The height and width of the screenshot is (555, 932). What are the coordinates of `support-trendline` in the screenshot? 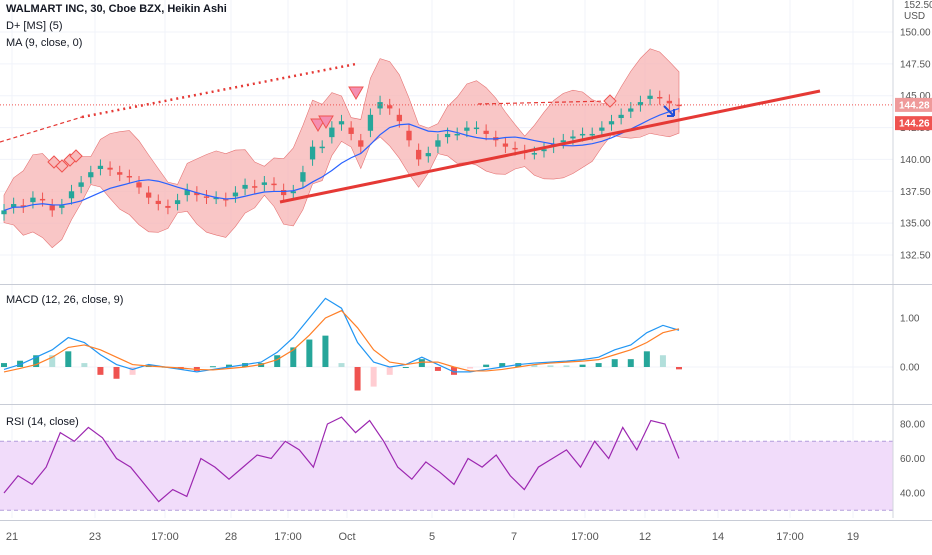 It's located at (550, 146).